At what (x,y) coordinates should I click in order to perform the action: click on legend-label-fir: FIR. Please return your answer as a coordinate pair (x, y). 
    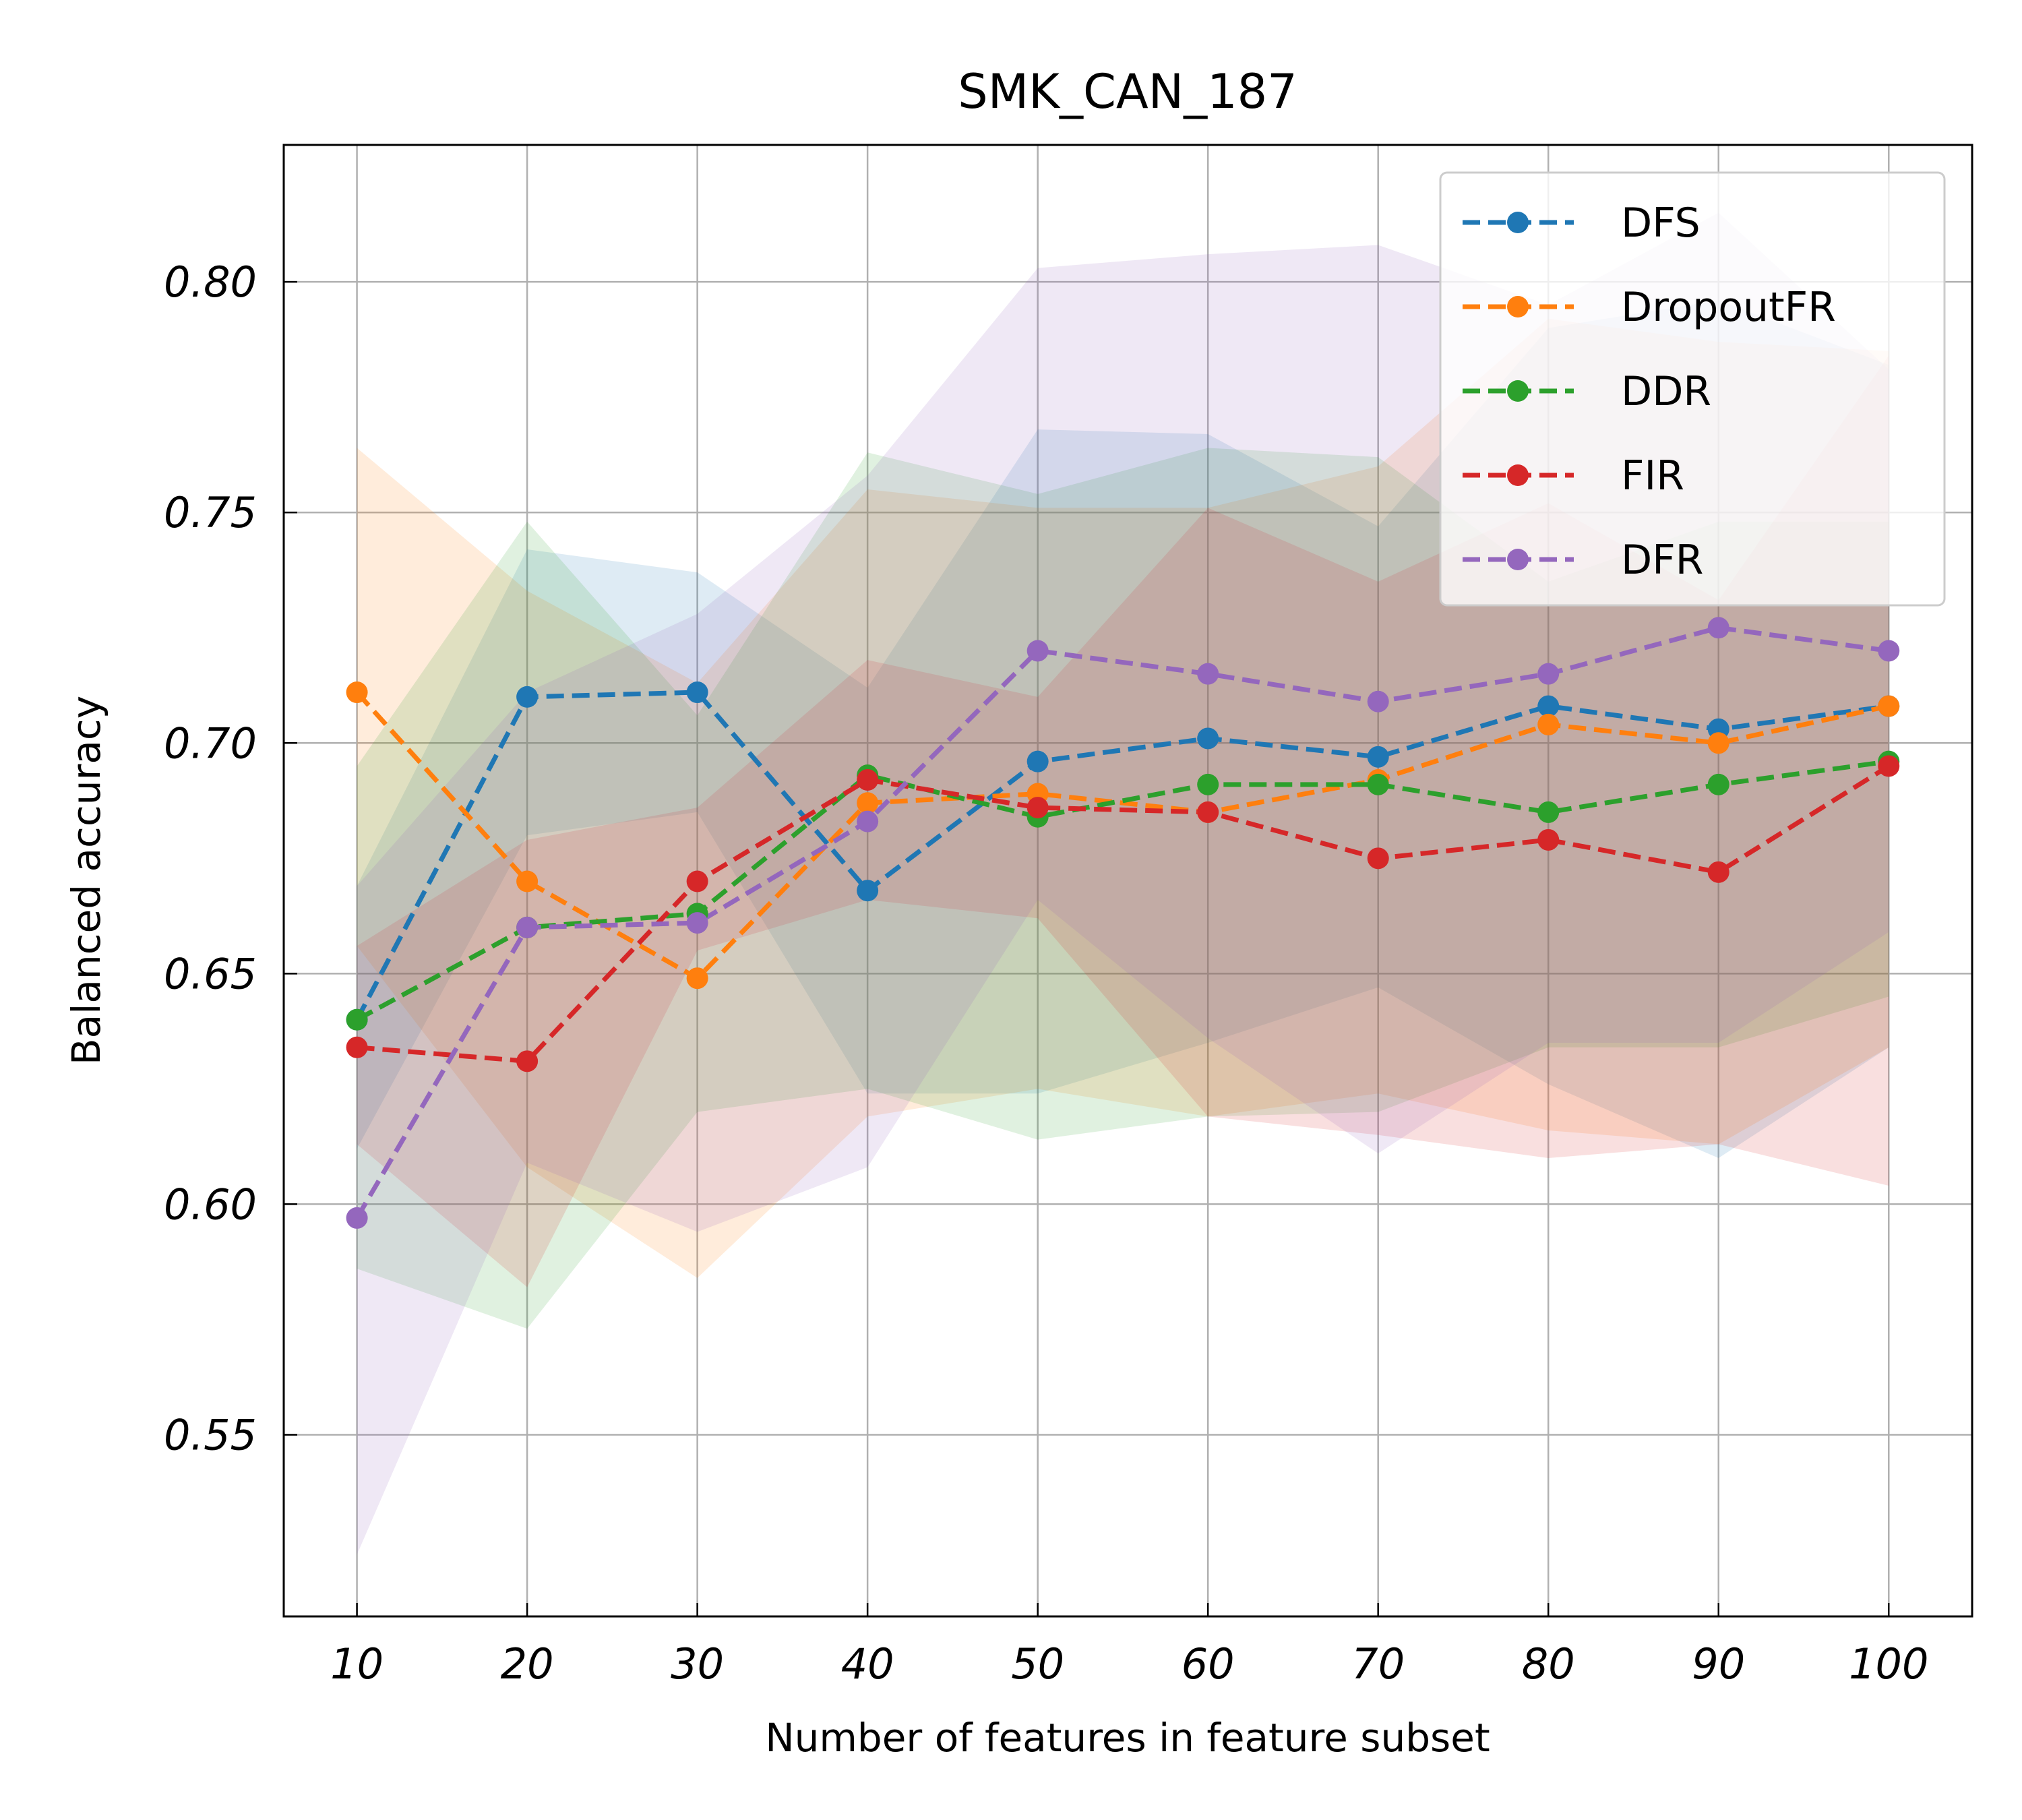
    Looking at the image, I should click on (1653, 475).